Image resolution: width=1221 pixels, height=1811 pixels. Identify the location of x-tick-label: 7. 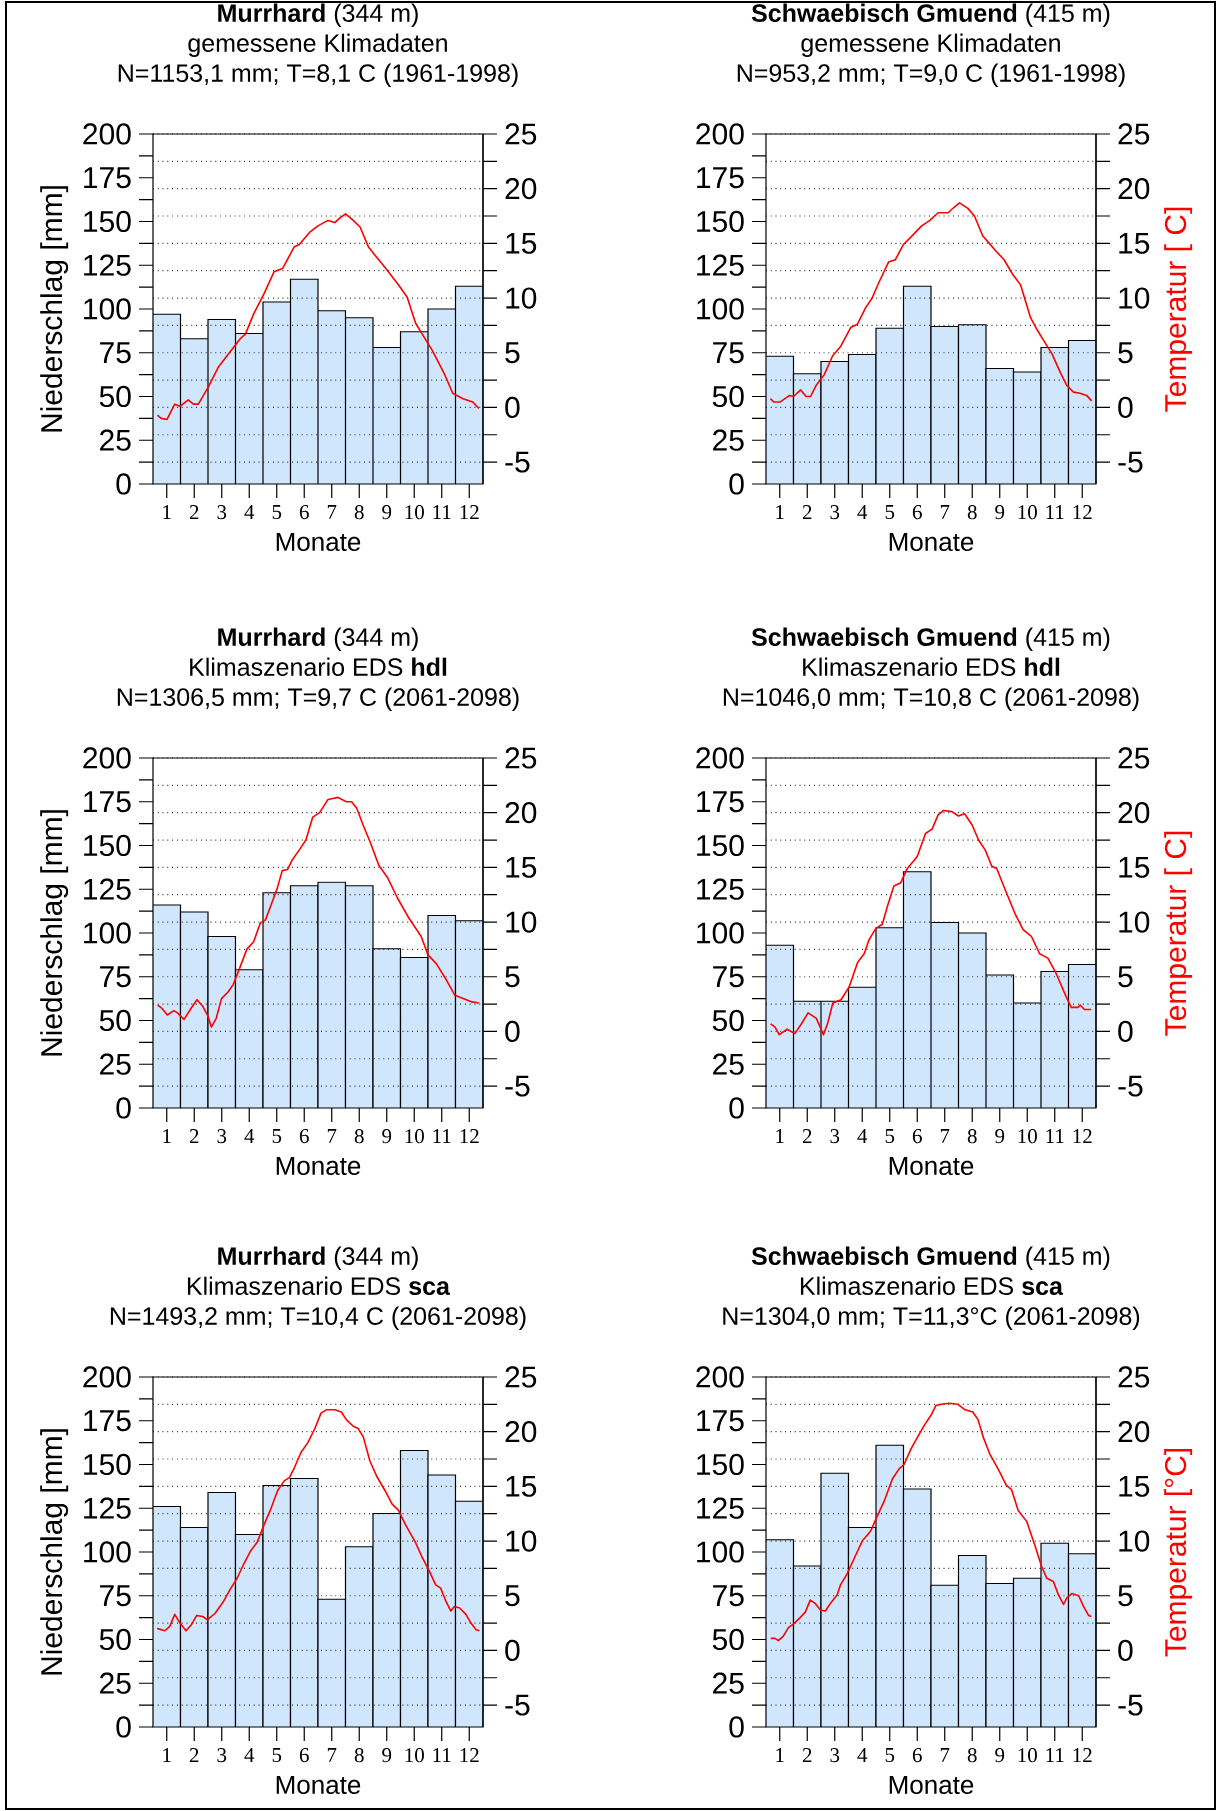
(945, 512).